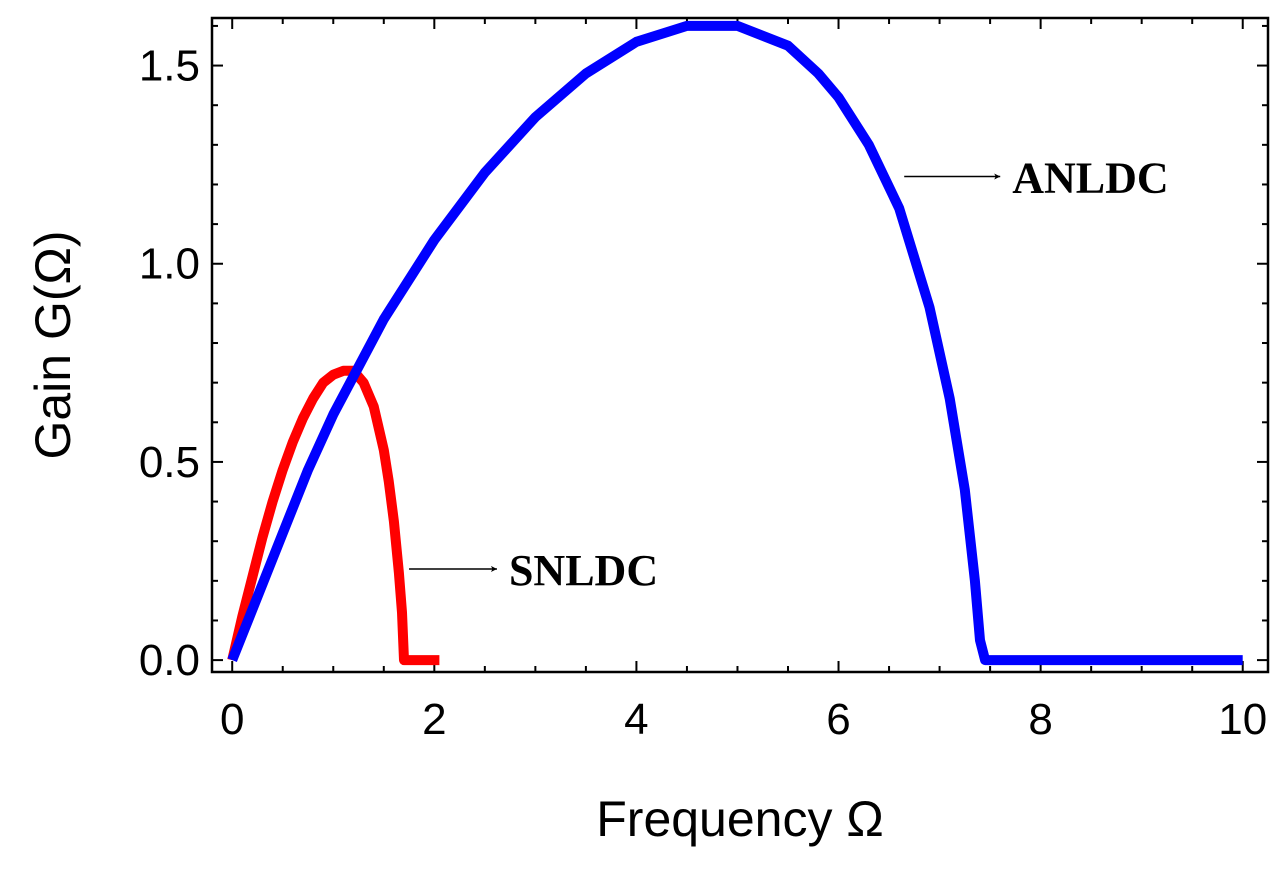 Image resolution: width=1288 pixels, height=869 pixels. What do you see at coordinates (636, 719) in the screenshot?
I see `x-tick-label: 4` at bounding box center [636, 719].